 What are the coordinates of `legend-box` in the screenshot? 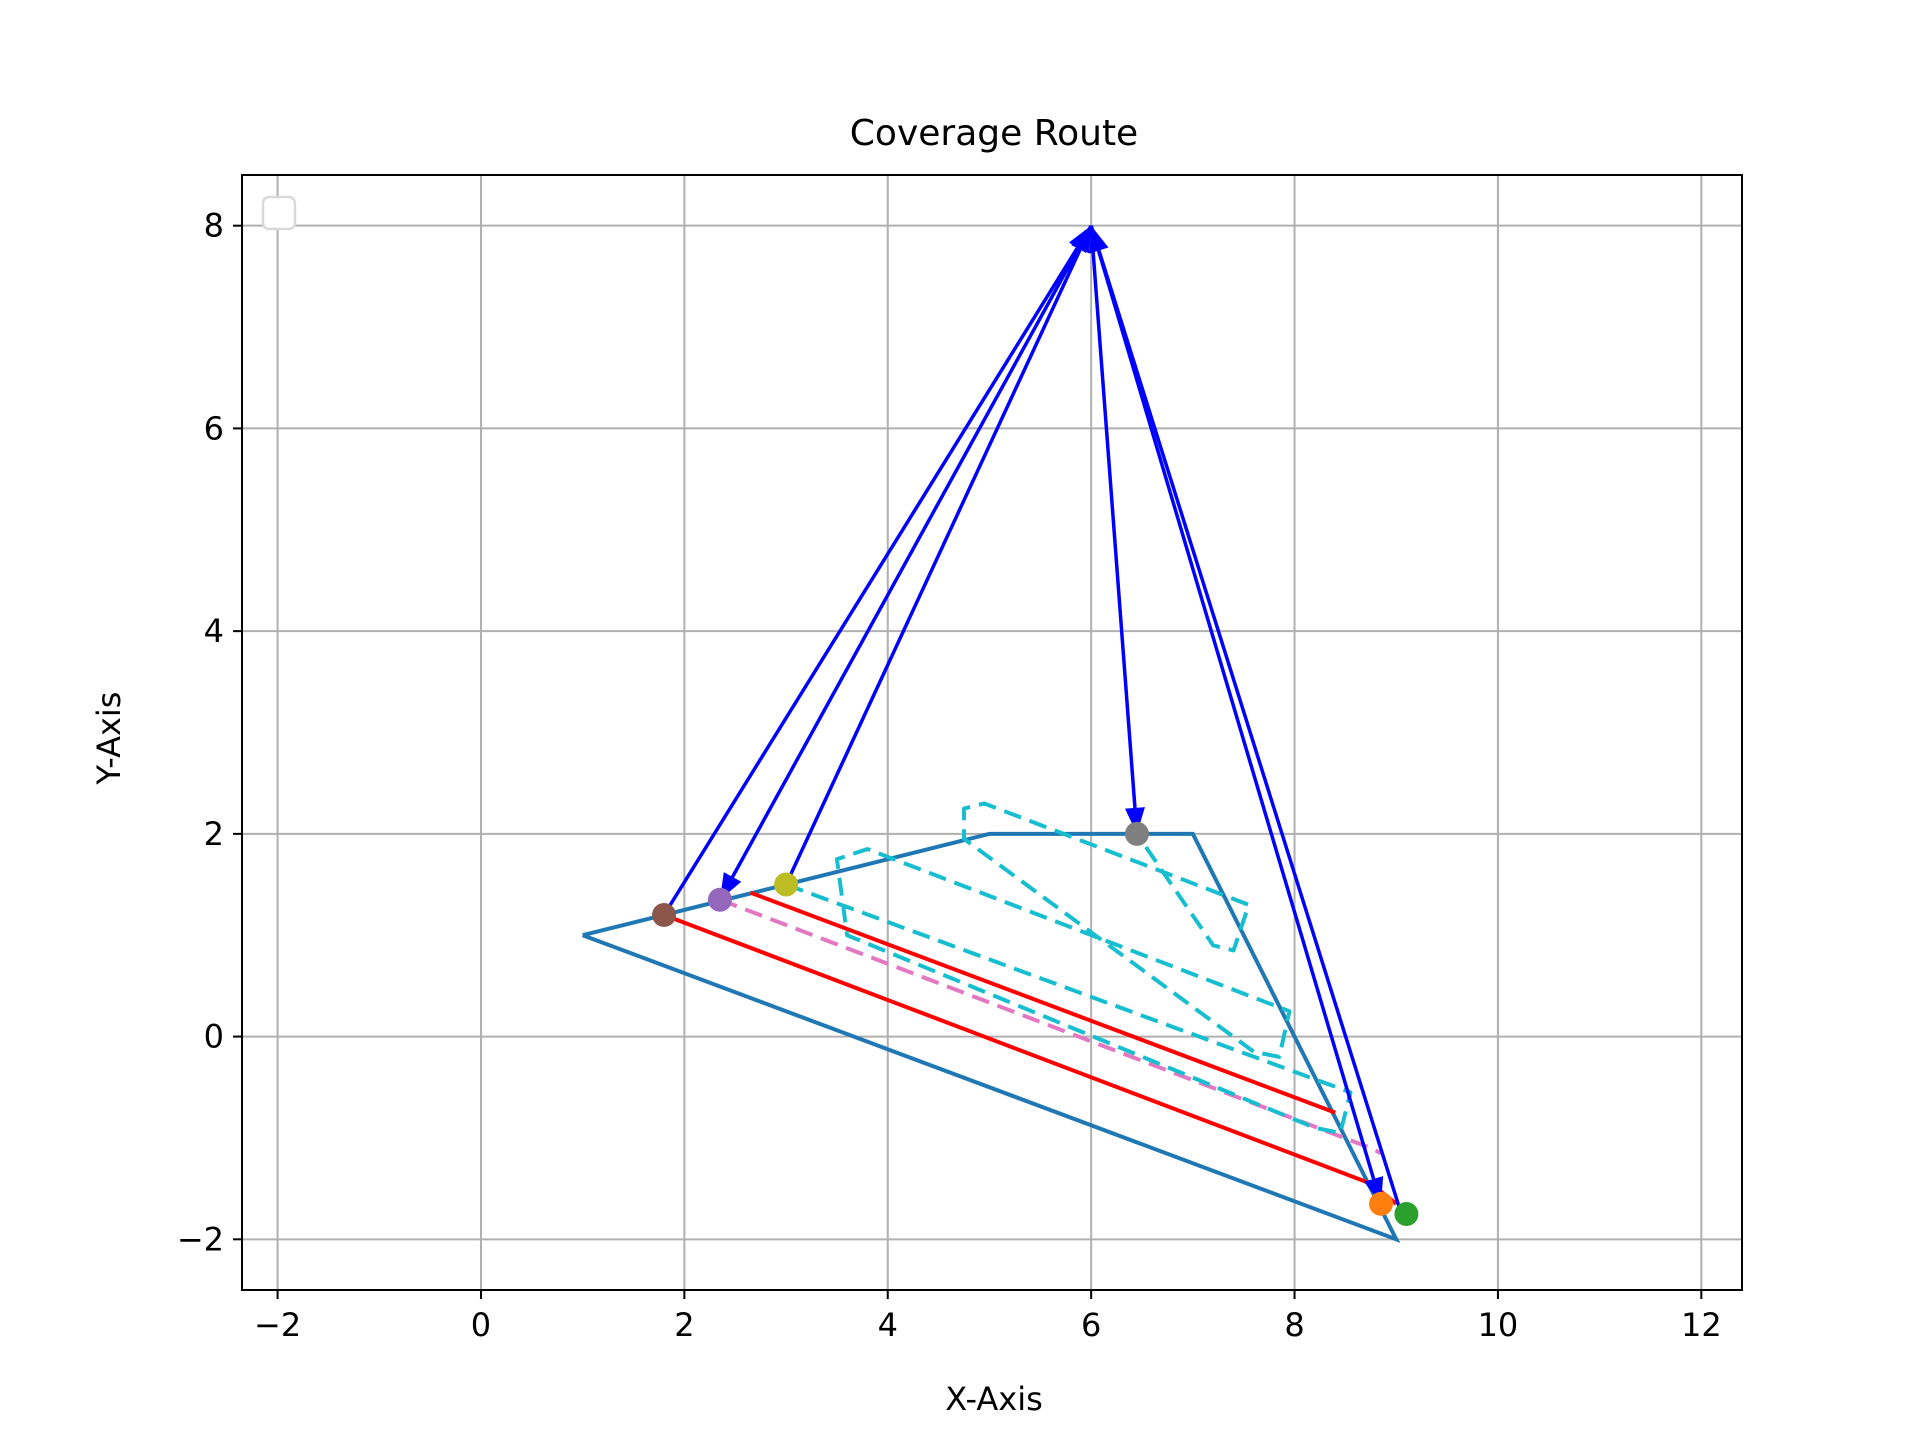 It's located at (279, 213).